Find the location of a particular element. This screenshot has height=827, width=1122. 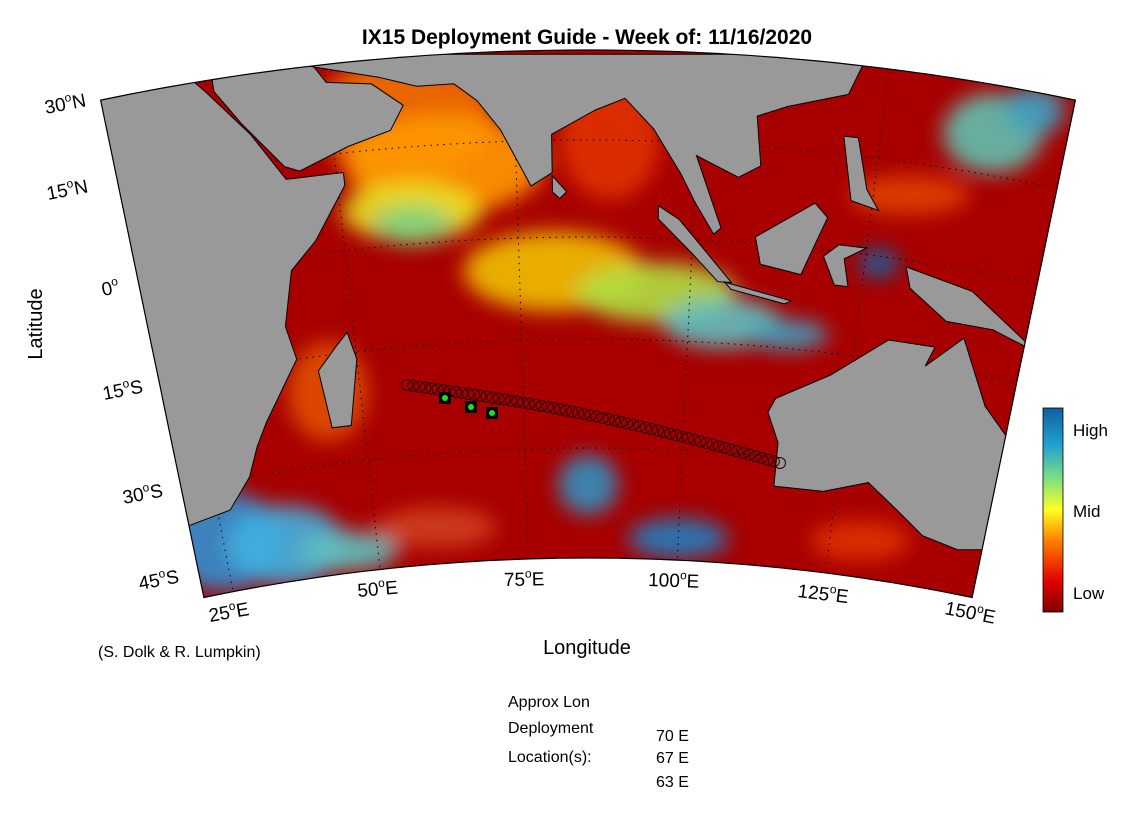

lat-label: 30oS is located at coordinates (142, 493).